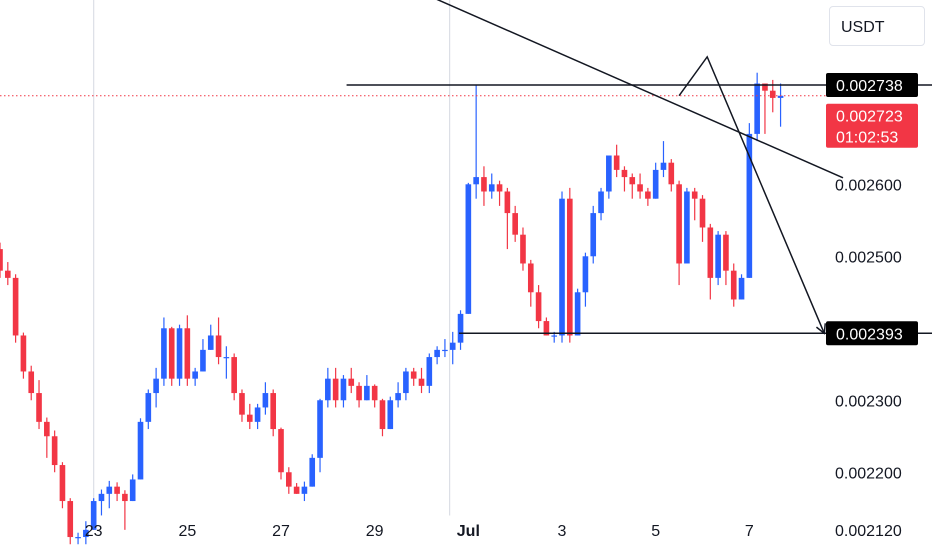 Image resolution: width=932 pixels, height=550 pixels. What do you see at coordinates (872, 333) in the screenshot?
I see `support-level-tag-bg` at bounding box center [872, 333].